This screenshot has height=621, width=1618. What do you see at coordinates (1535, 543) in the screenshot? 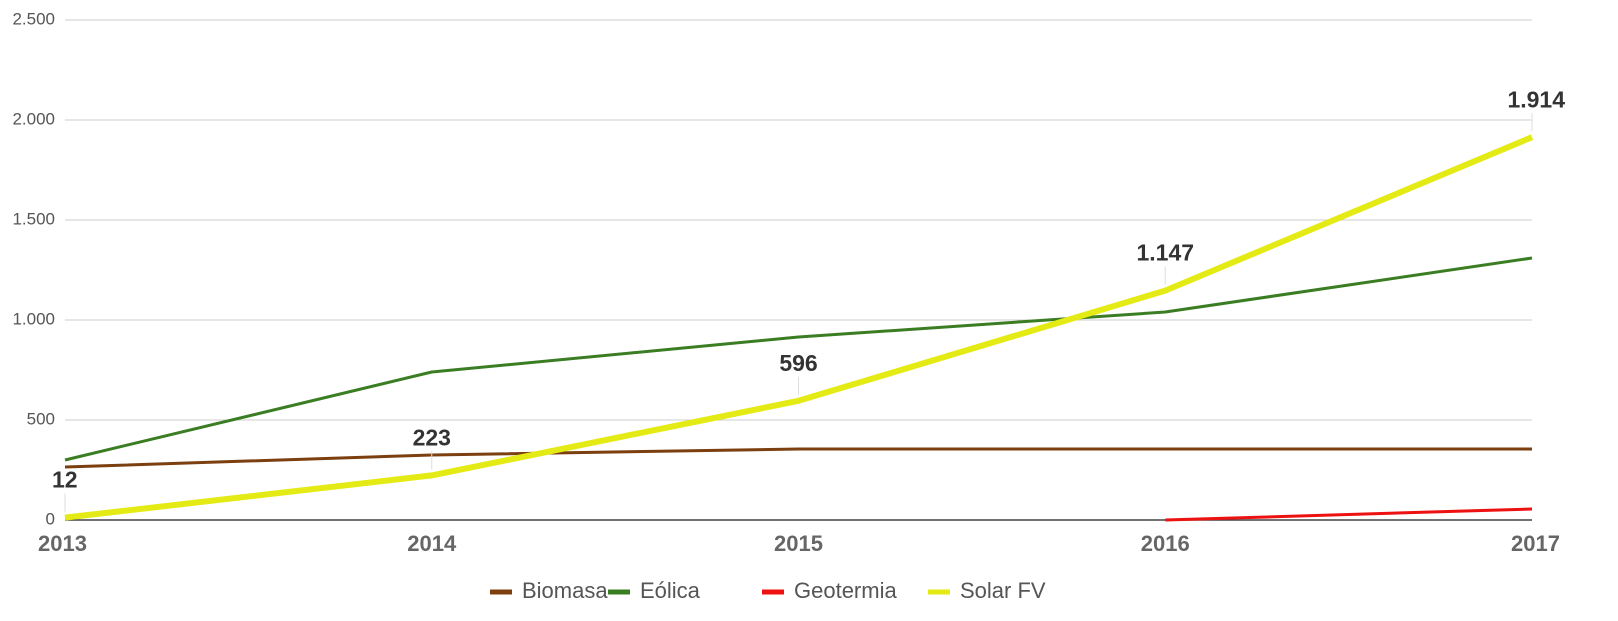
I see `x-tick-label: 2017` at bounding box center [1535, 543].